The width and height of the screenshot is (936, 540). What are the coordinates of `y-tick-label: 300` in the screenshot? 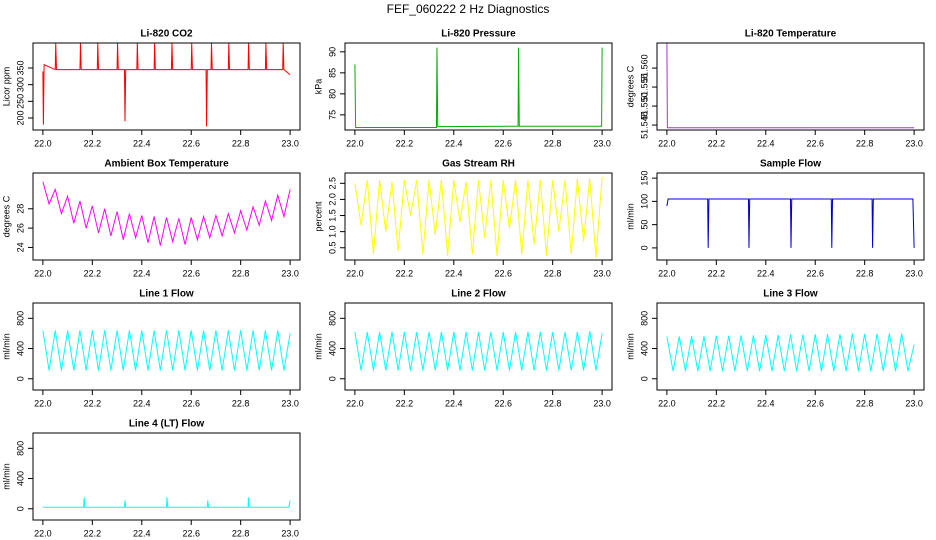 It's located at (20, 84).